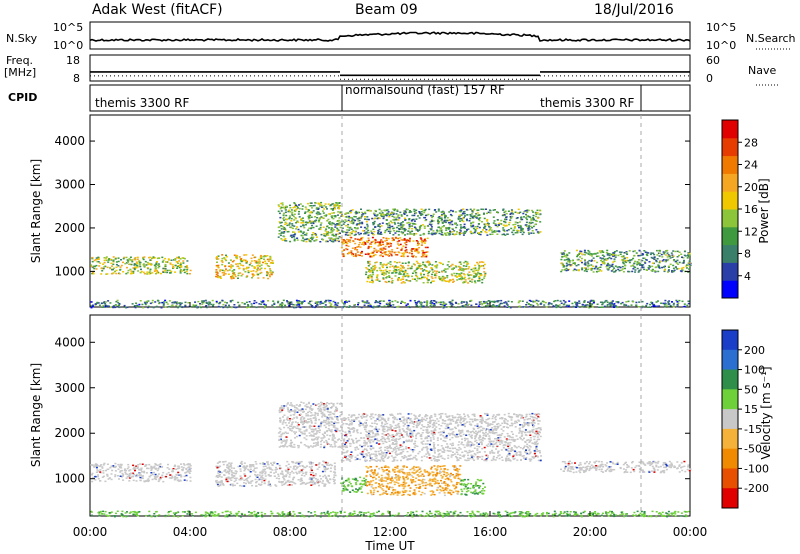 This screenshot has height=554, width=800. Describe the element at coordinates (392, 70) in the screenshot. I see `freq-panel: Freq. [MHz] 18 8 60 0 Nave` at that location.